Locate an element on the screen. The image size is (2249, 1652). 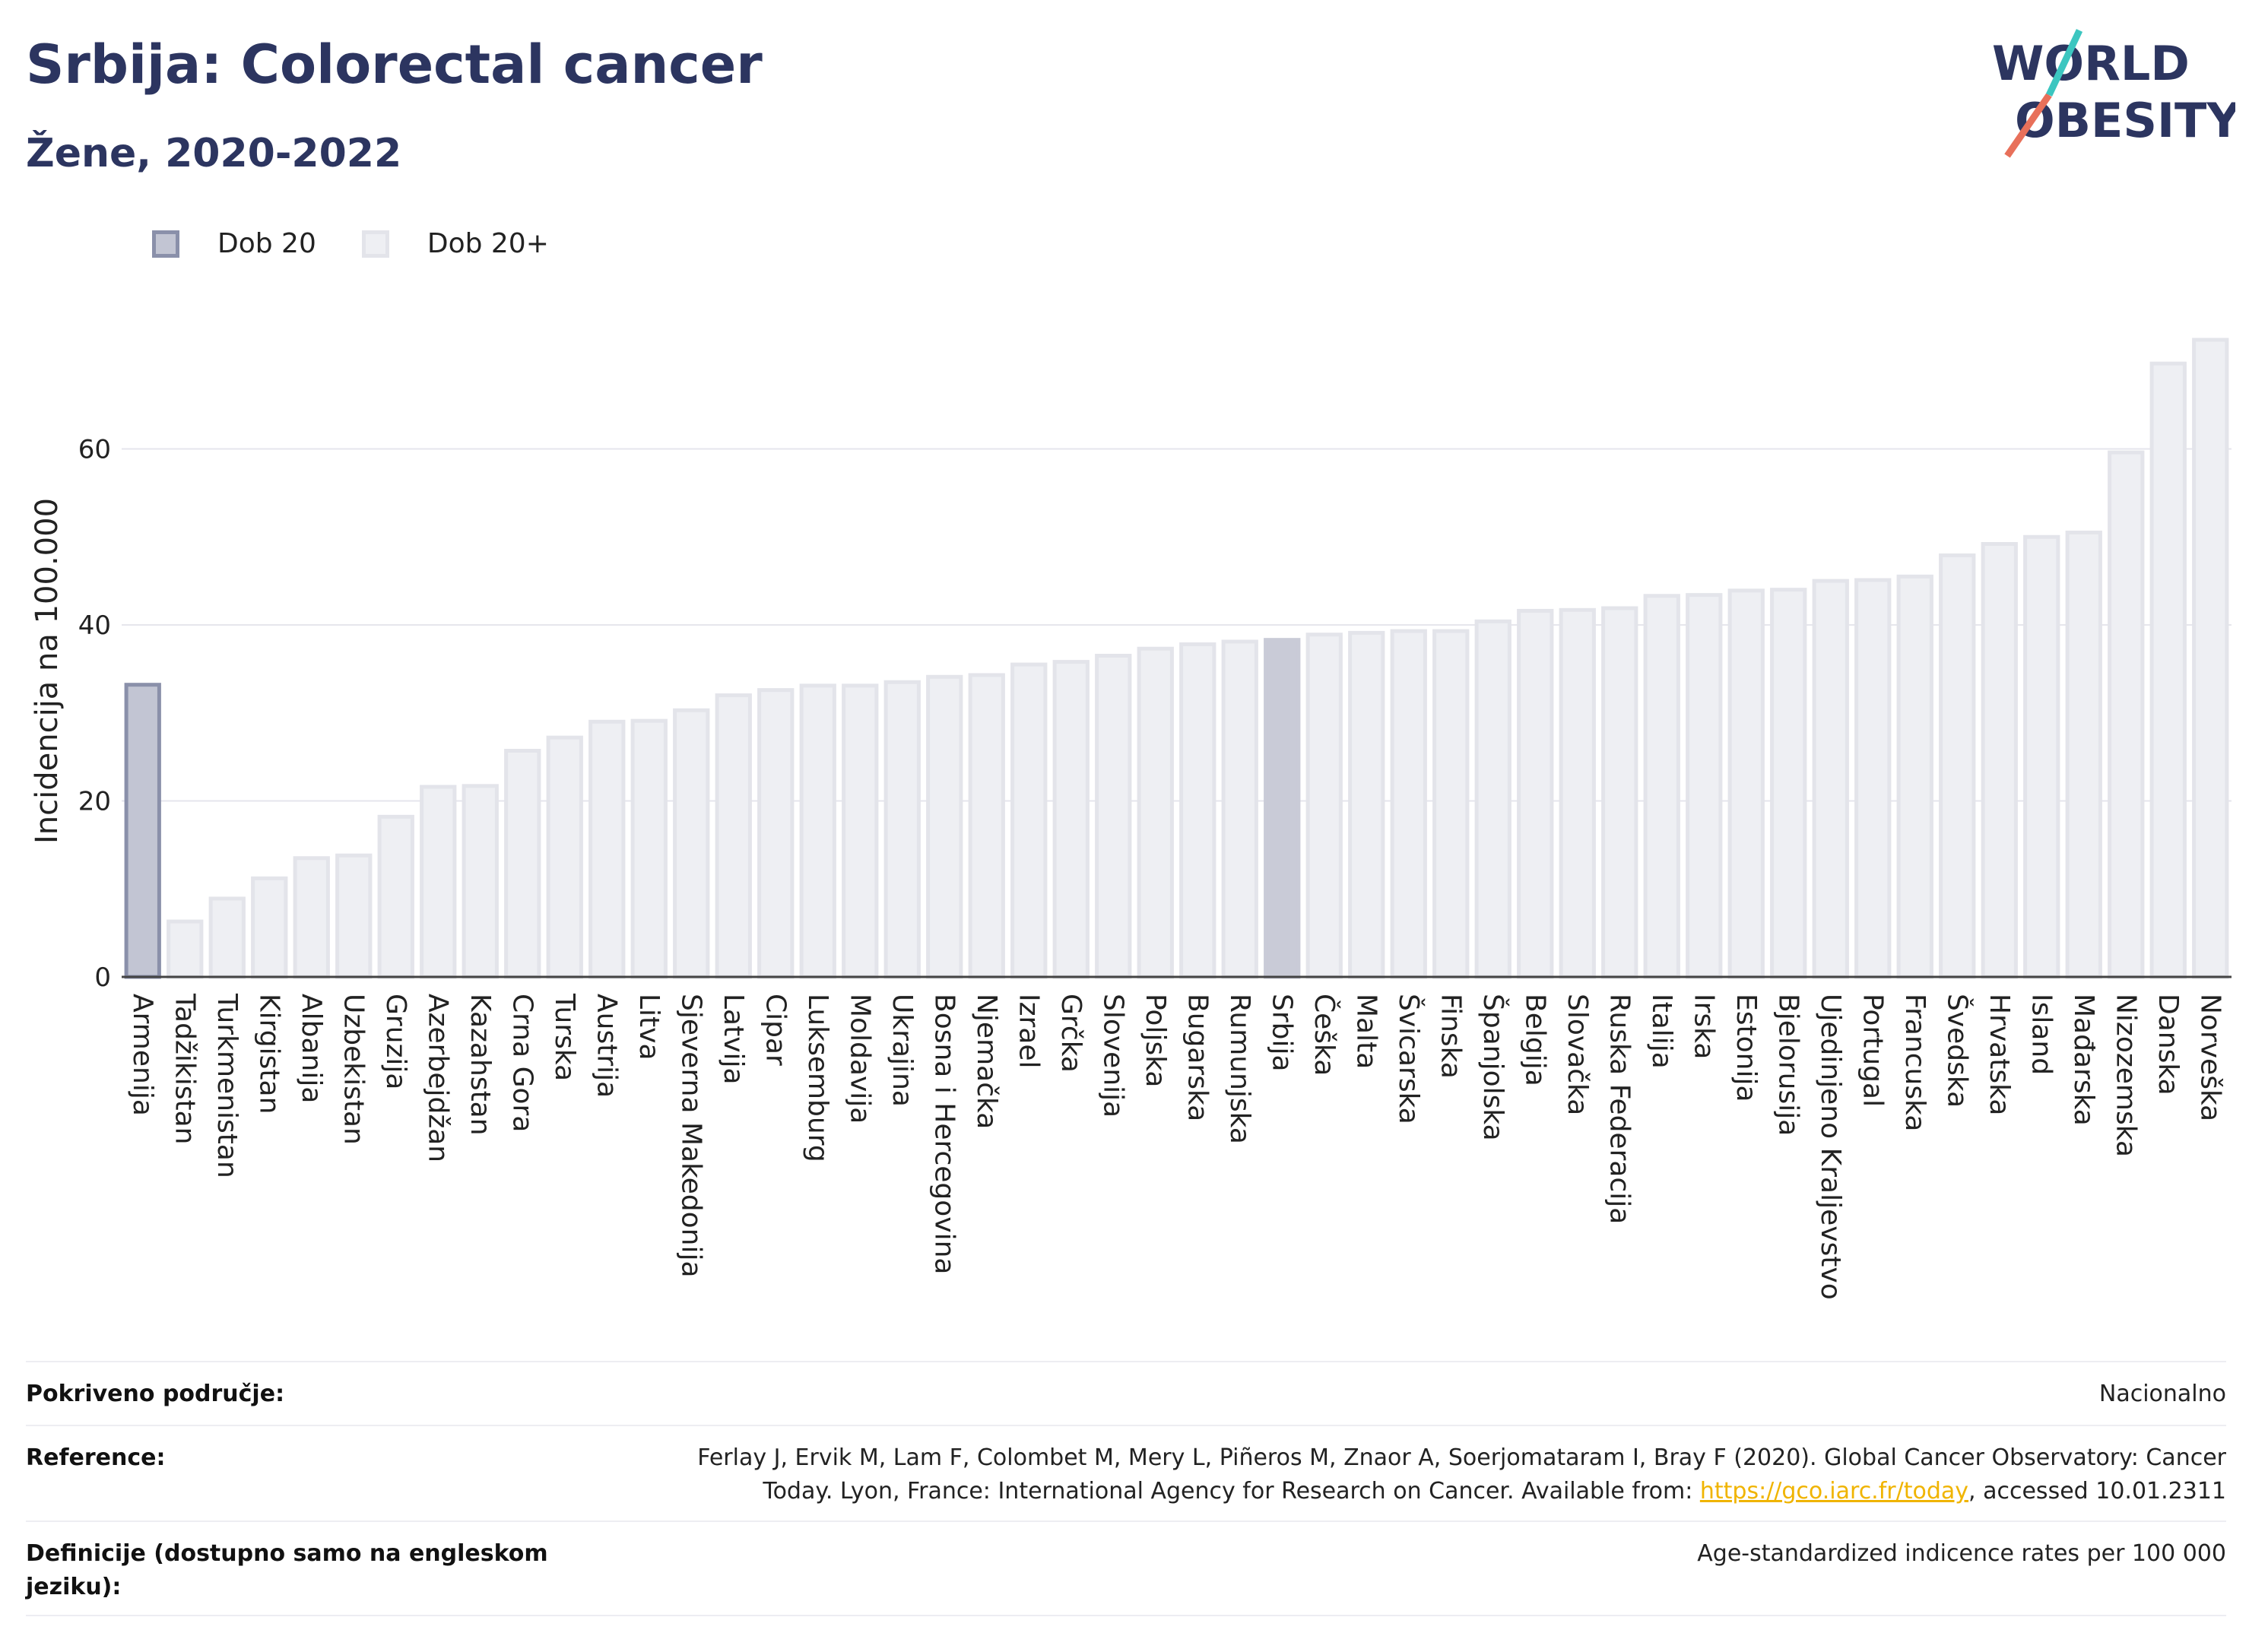
bar-azerbejdžan is located at coordinates (438, 882).